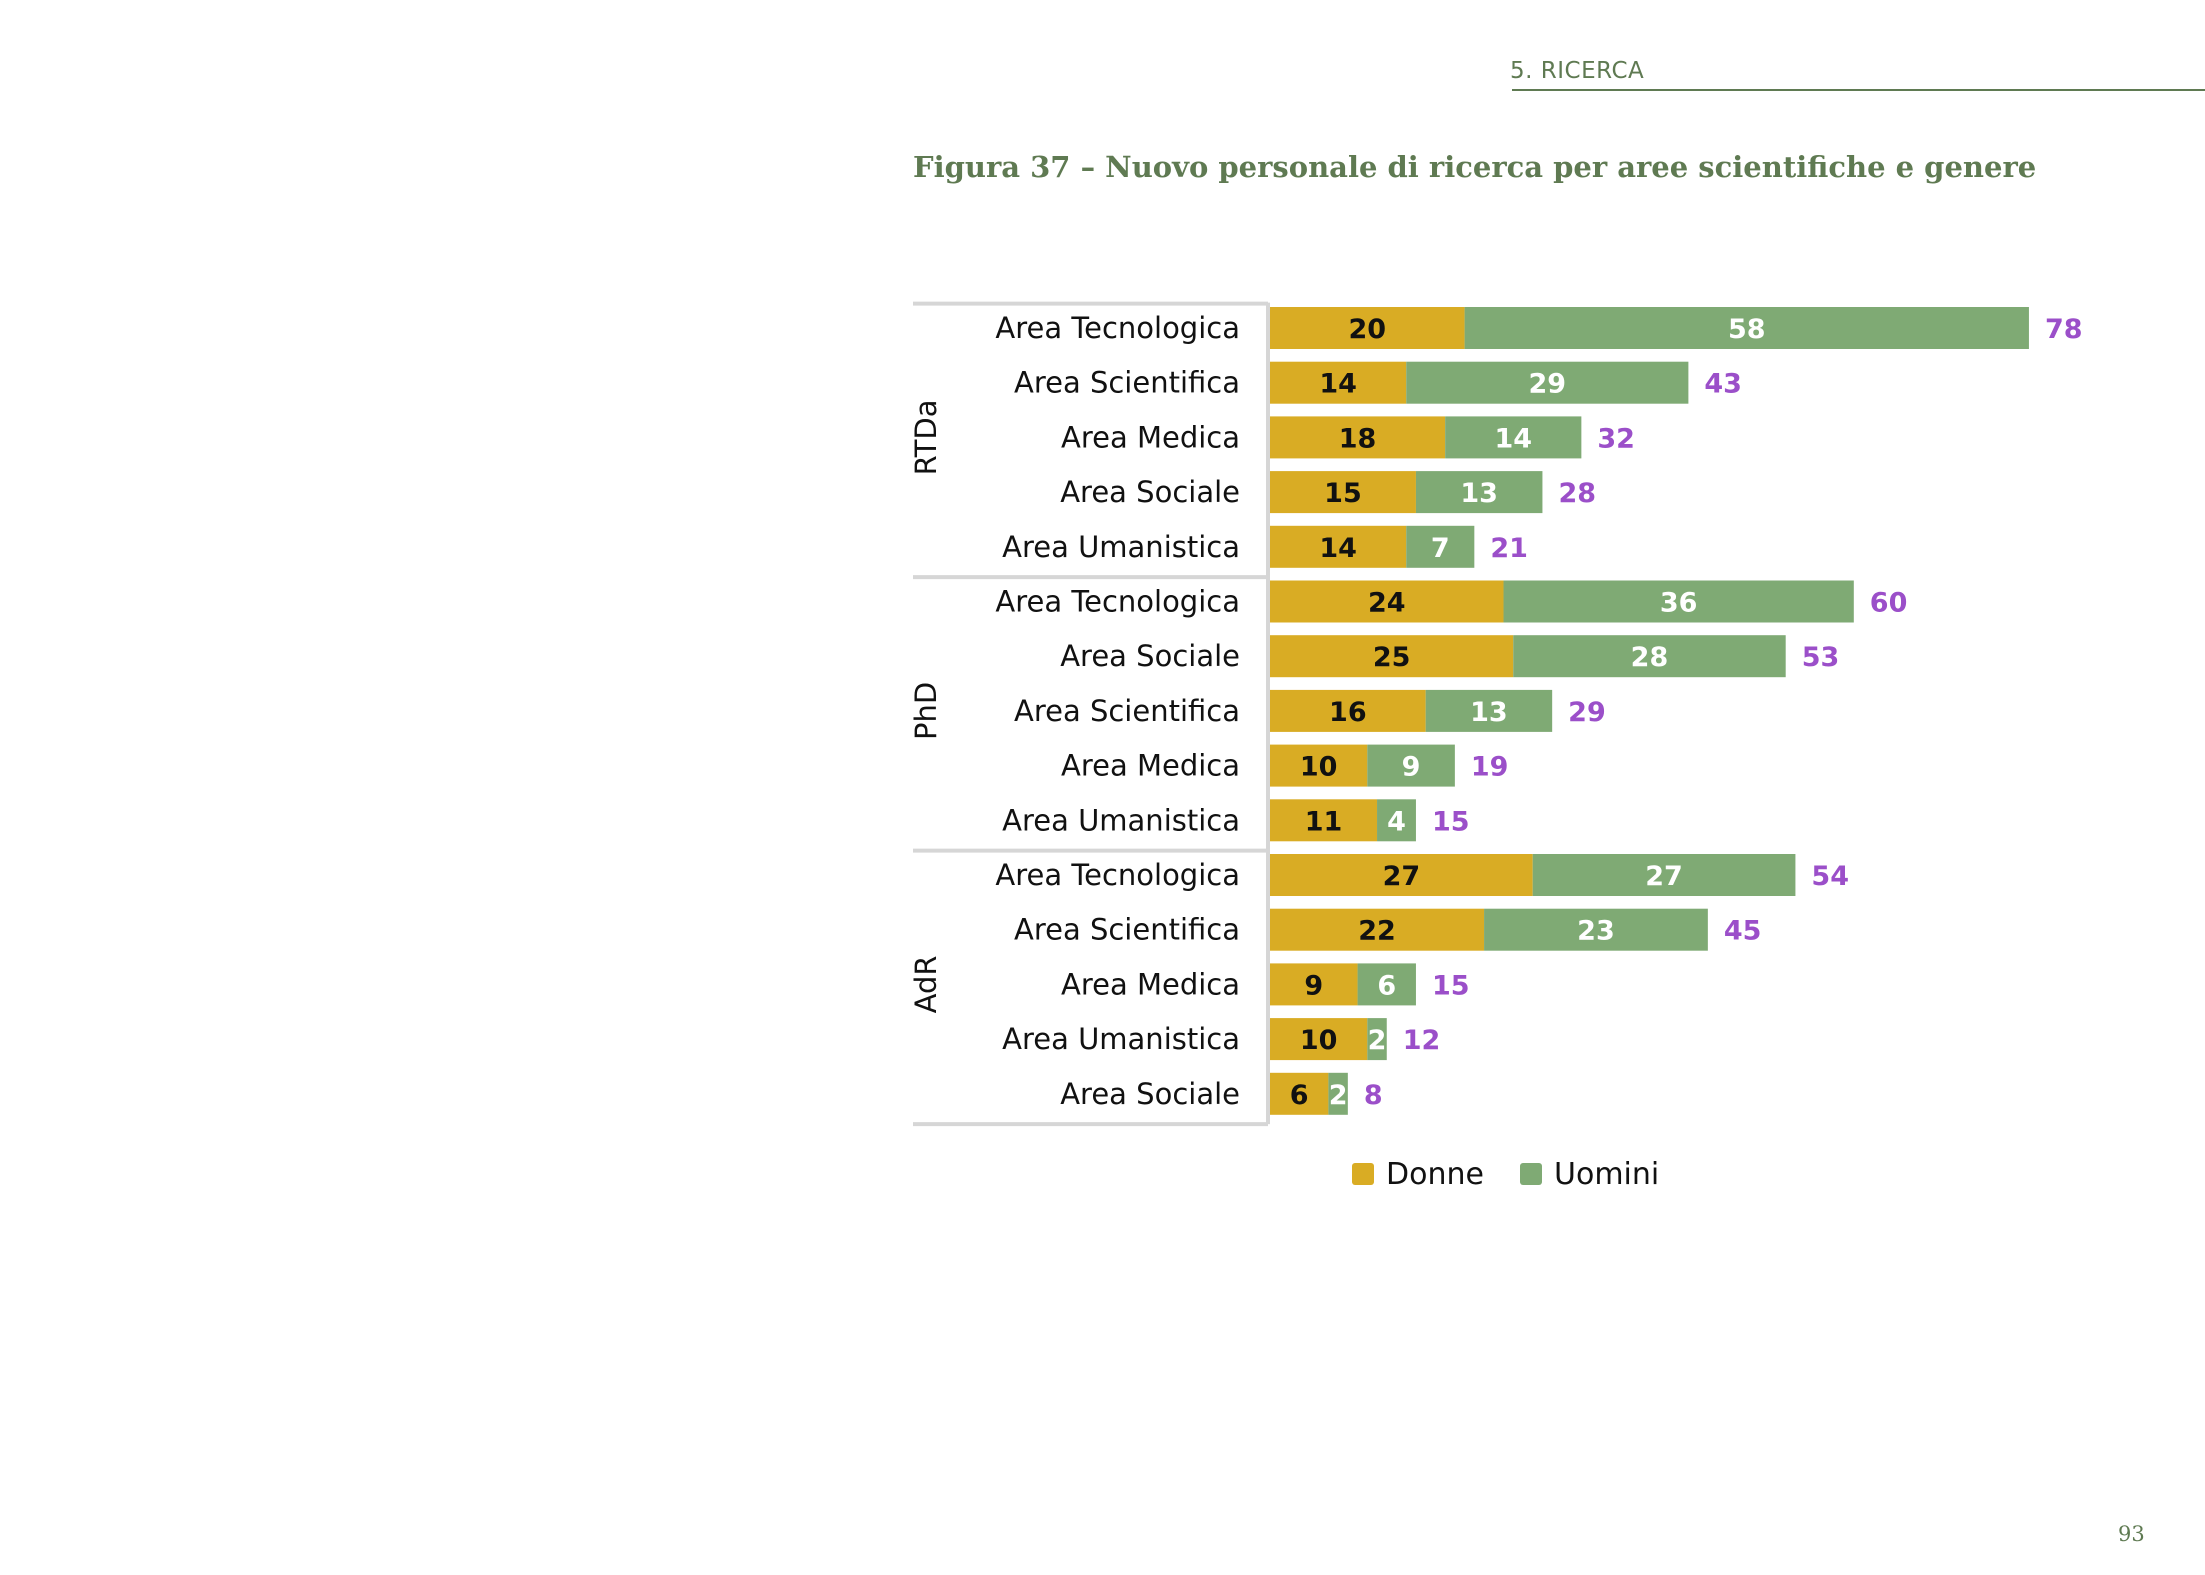 The height and width of the screenshot is (1575, 2205). Describe the element at coordinates (1606, 1174) in the screenshot. I see `legend-label-uomini: Uomini` at that location.